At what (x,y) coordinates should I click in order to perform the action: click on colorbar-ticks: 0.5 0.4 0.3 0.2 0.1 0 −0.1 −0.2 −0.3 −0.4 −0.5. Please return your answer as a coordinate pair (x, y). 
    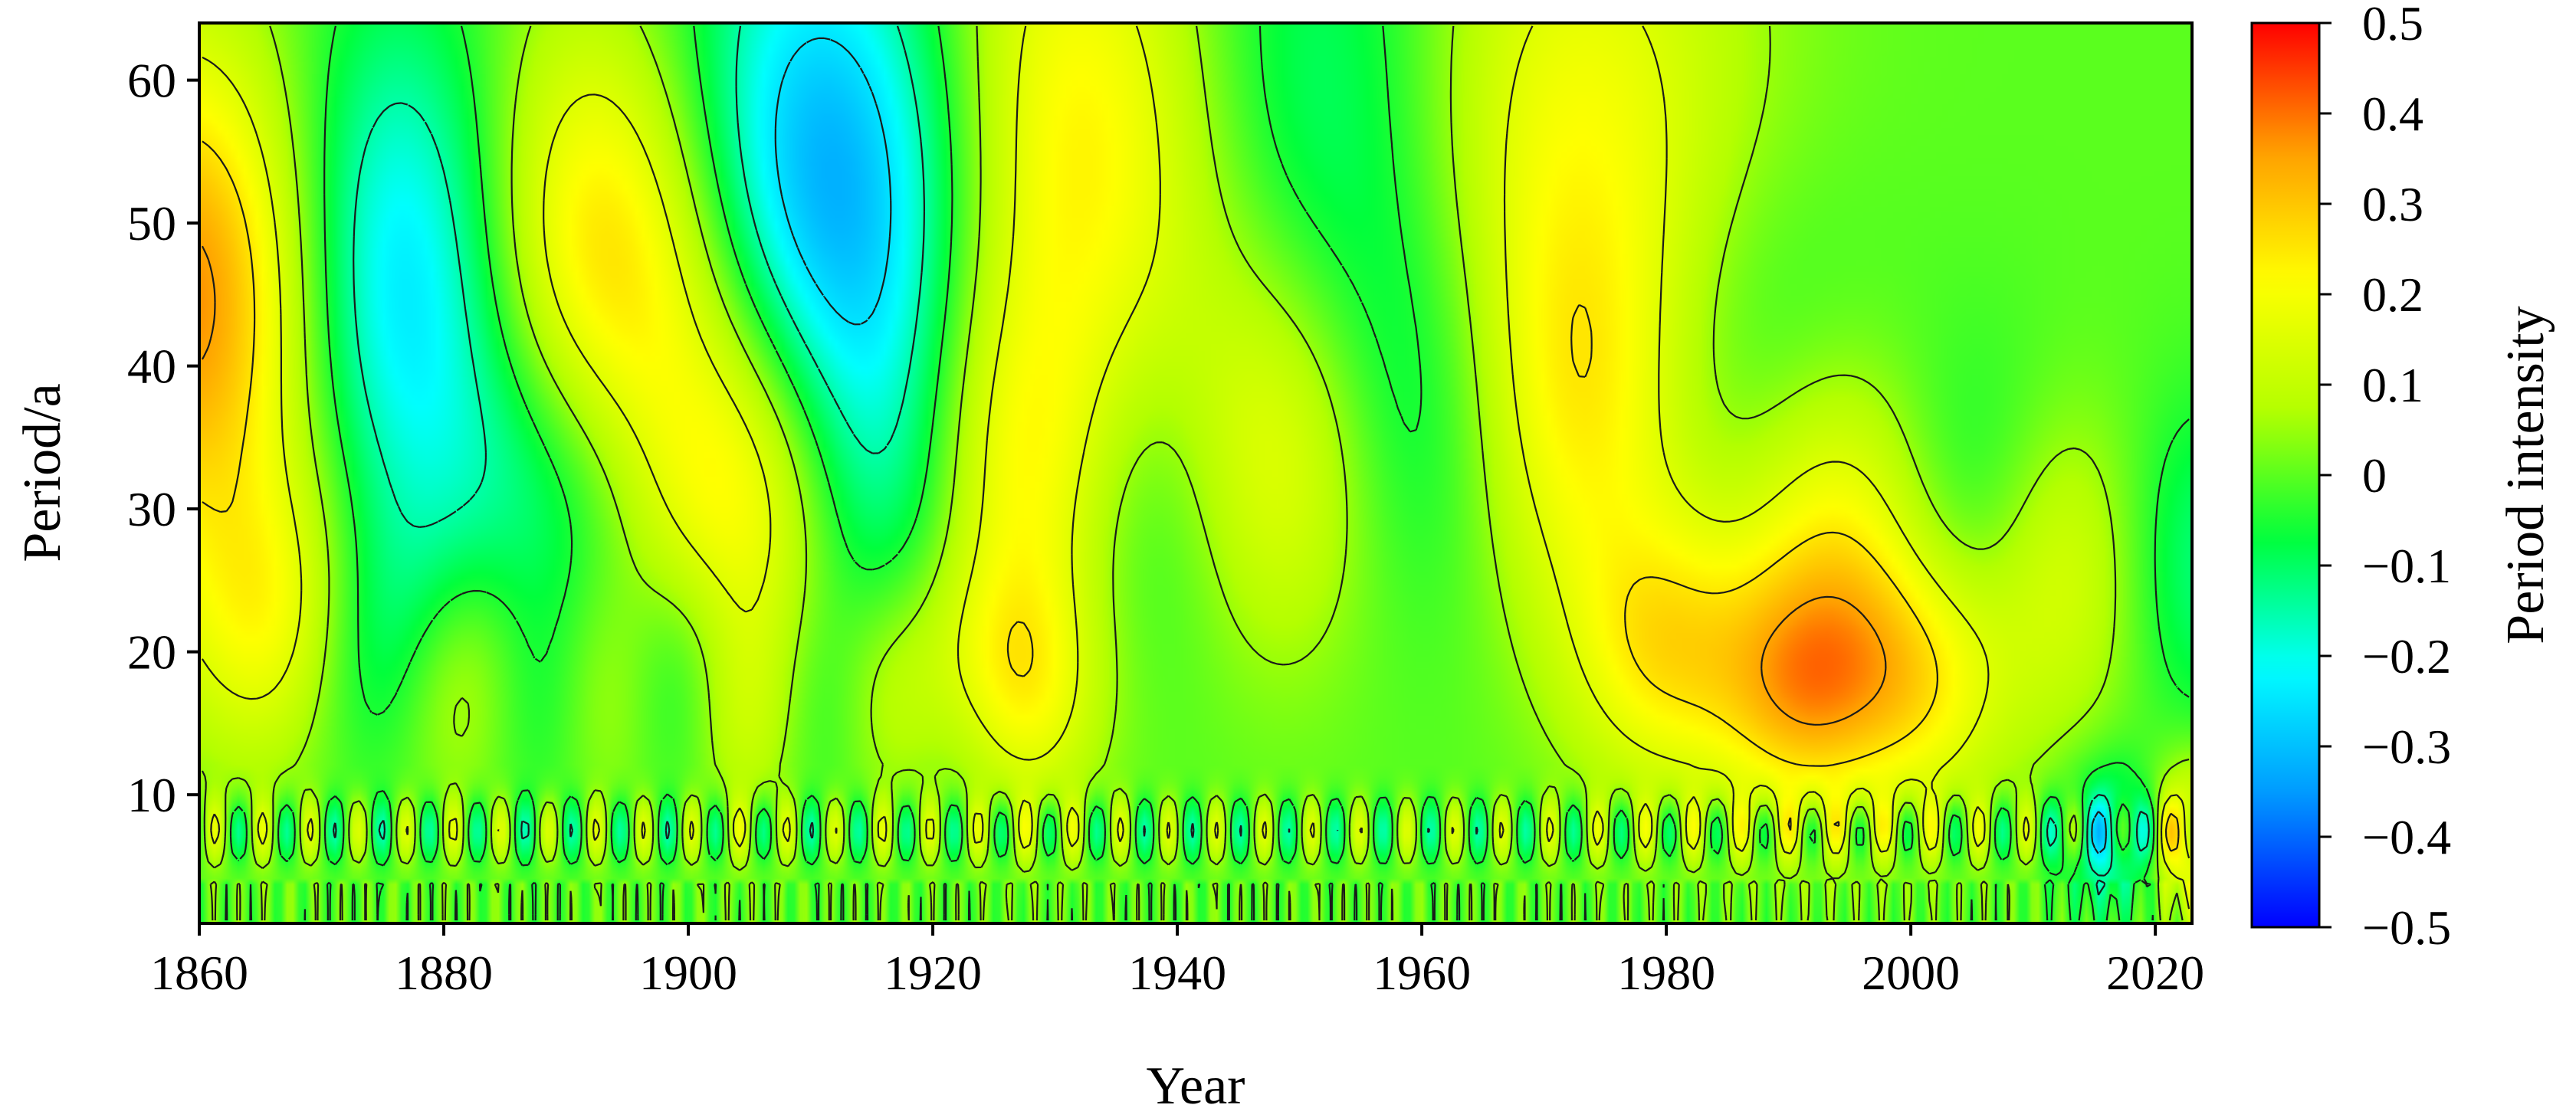
    Looking at the image, I should click on (2385, 477).